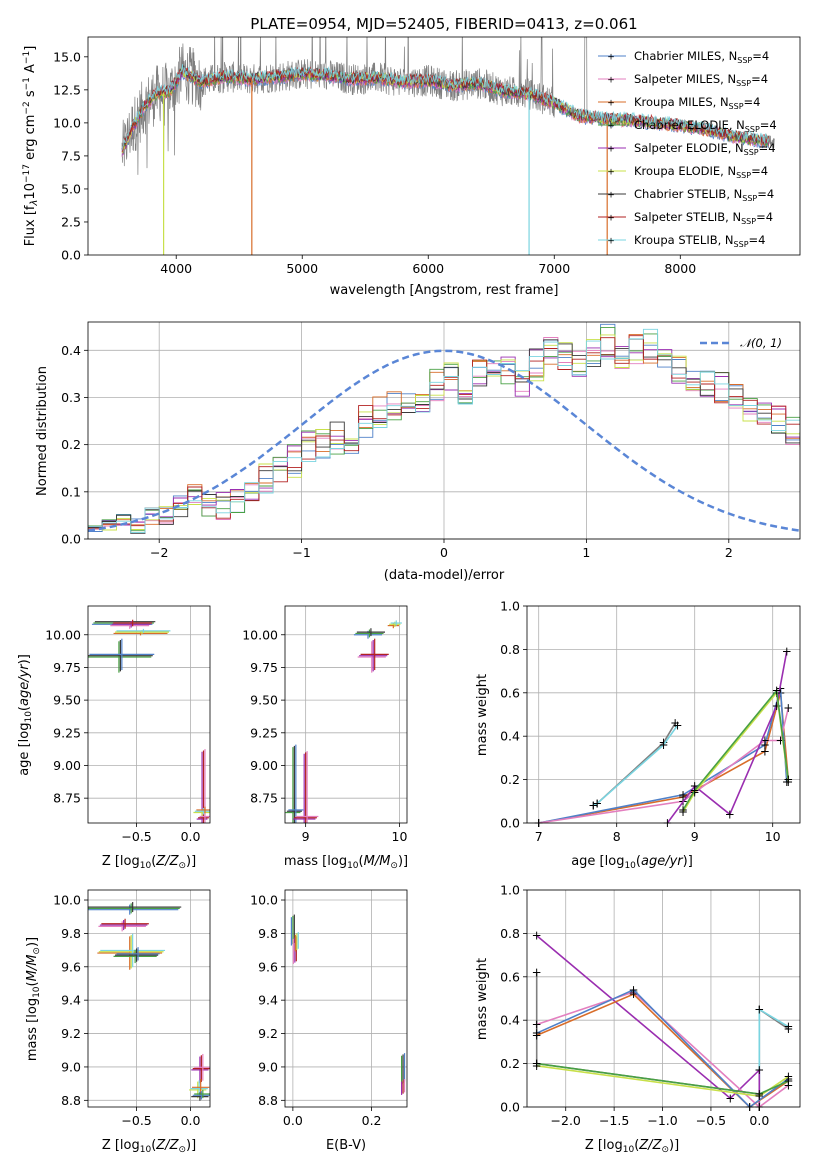  Describe the element at coordinates (346, 1145) in the screenshot. I see `x-axis-label-ebv: E(B-V)` at that location.